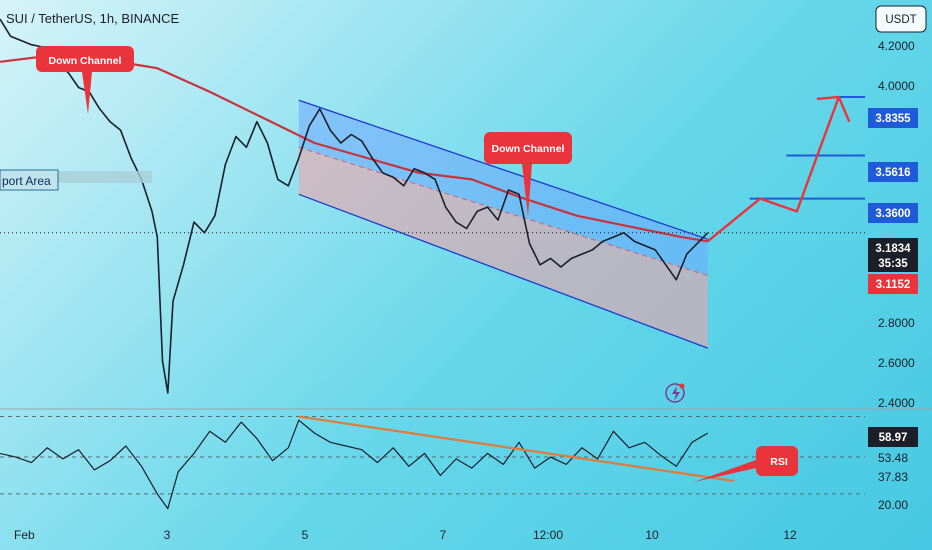  Describe the element at coordinates (833, 109) in the screenshot. I see `projection-arrowhead` at that location.